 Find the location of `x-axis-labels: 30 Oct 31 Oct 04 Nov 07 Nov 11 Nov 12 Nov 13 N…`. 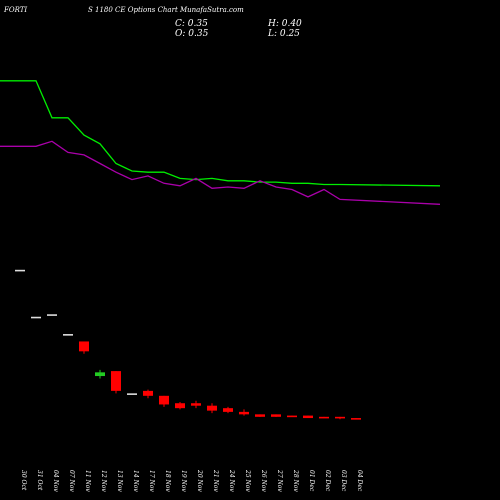

x-axis-labels: 30 Oct 31 Oct 04 Nov 07 Nov 11 Nov 12 Nov 13 N… is located at coordinates (191, 480).